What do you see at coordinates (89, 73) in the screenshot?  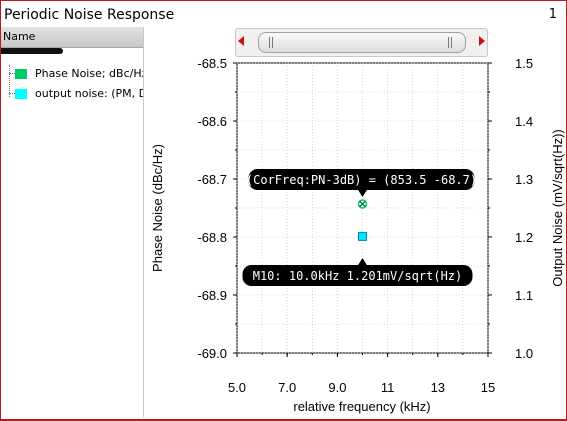 I see `legend-label-phase-noise: Phase Noise; dBc/Hz` at bounding box center [89, 73].